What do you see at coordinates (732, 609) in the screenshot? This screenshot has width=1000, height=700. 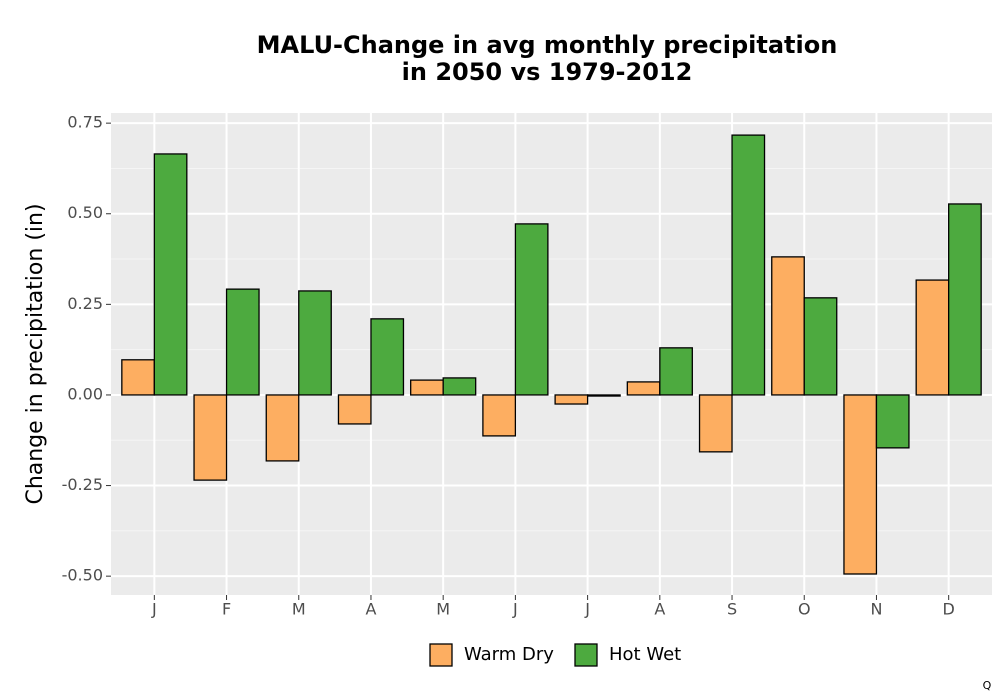 I see `x-tick-label: S` at bounding box center [732, 609].